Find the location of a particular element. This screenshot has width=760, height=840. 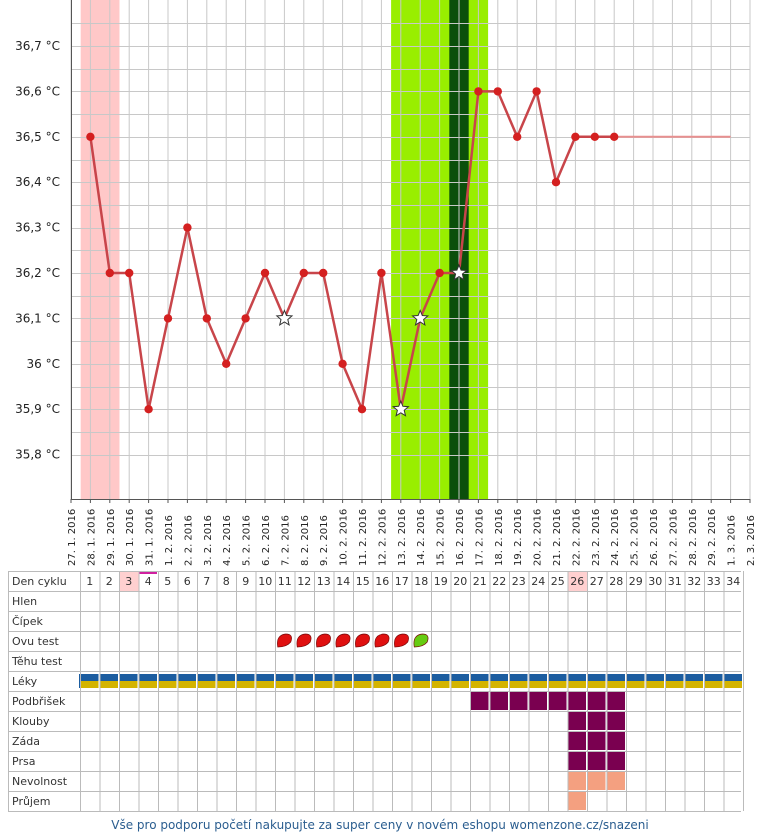

x-tick-label: 28. 1. 2016 is located at coordinates (91, 537).